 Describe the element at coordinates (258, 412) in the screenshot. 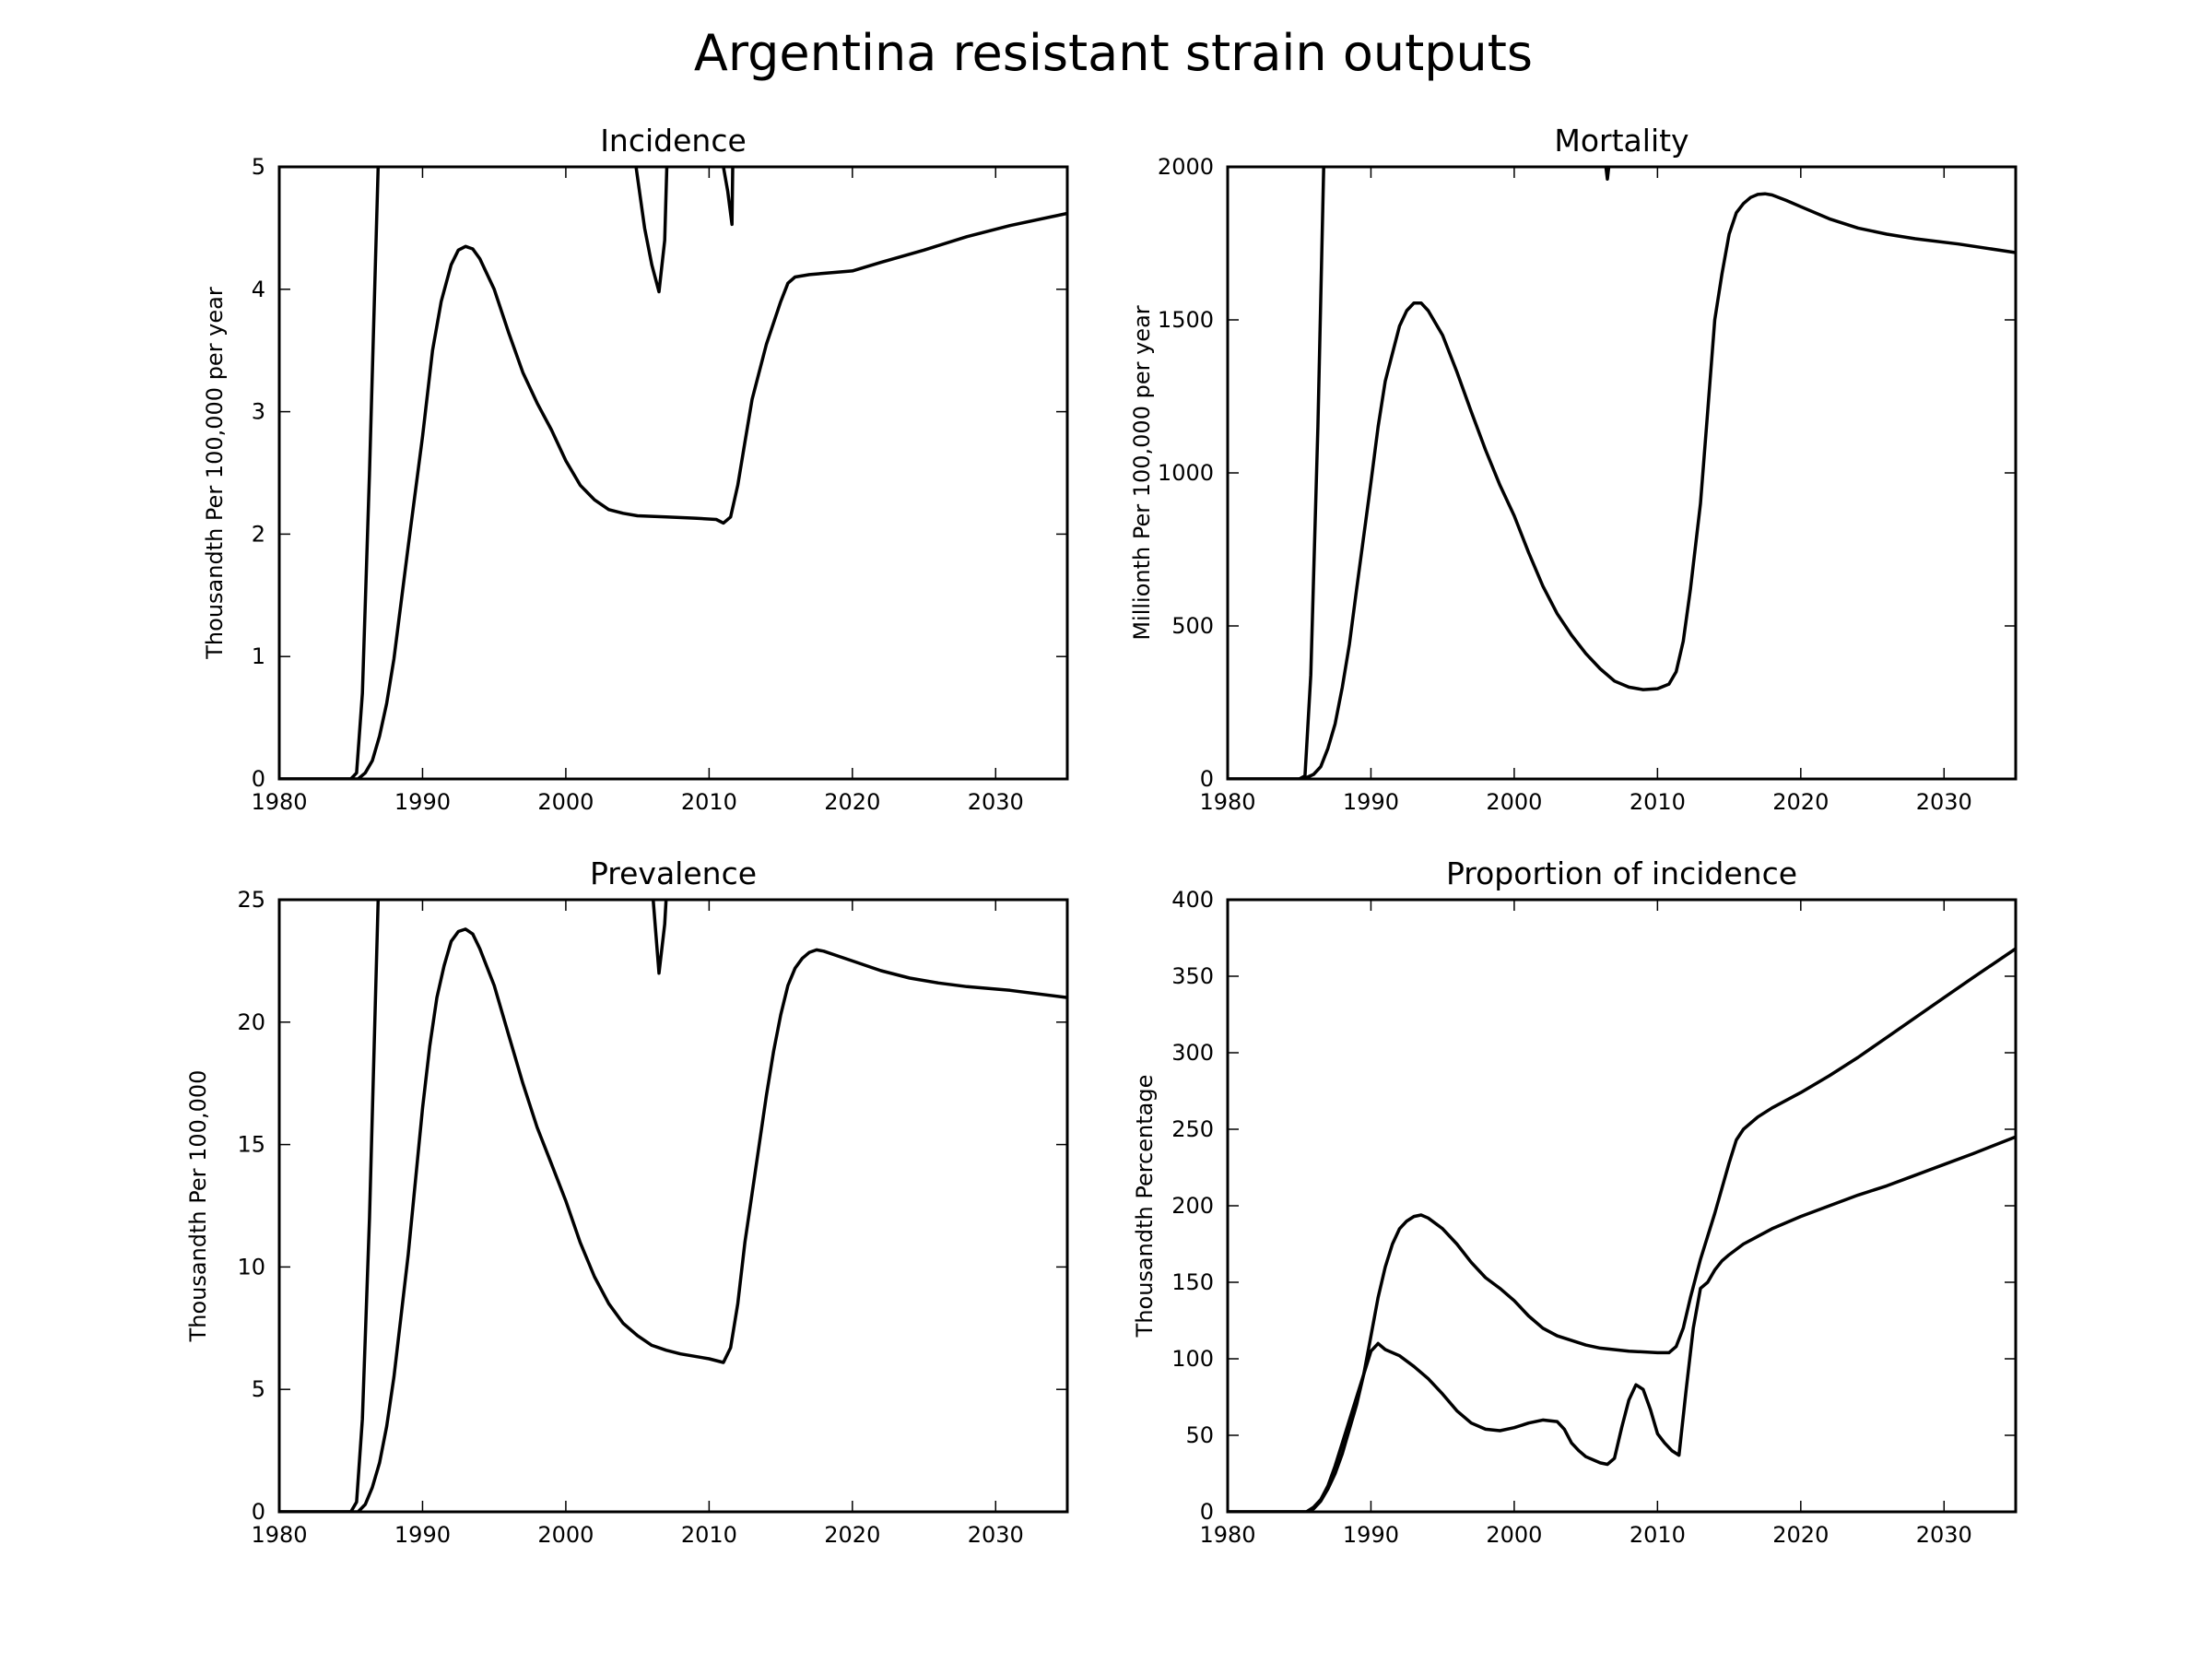

I see `y-tick-label: 3` at that location.